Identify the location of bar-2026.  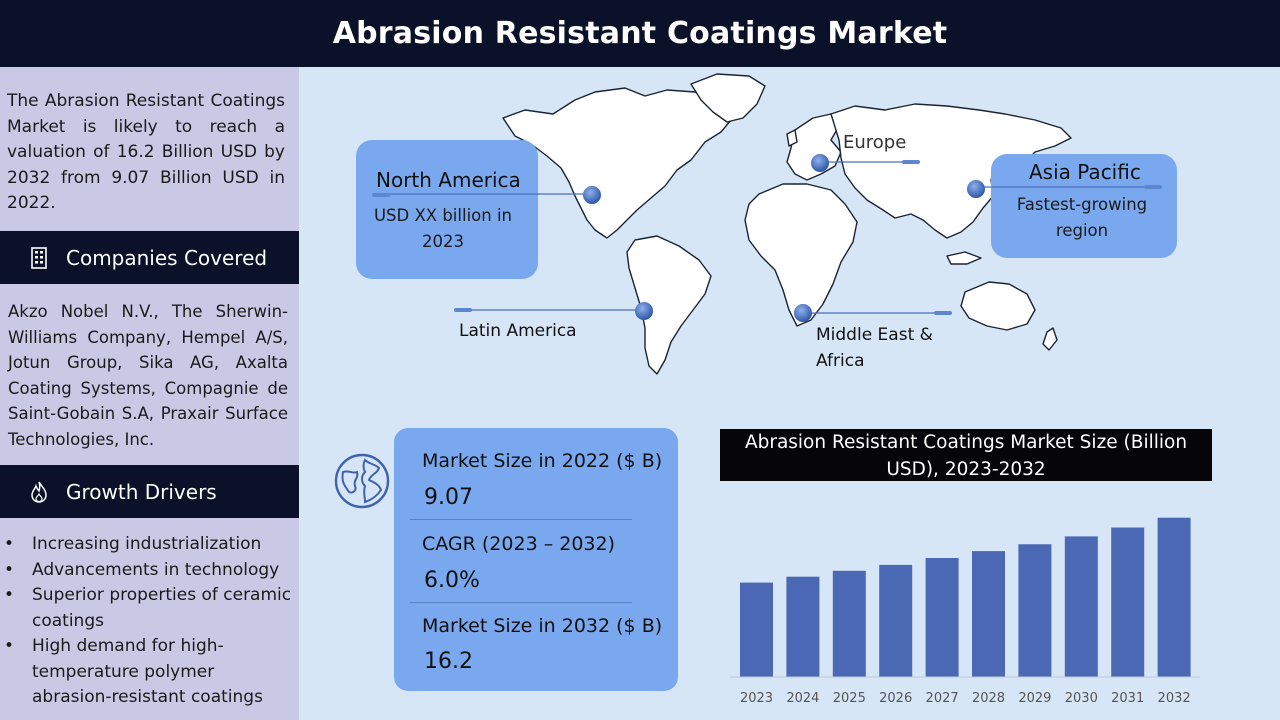
(896, 620).